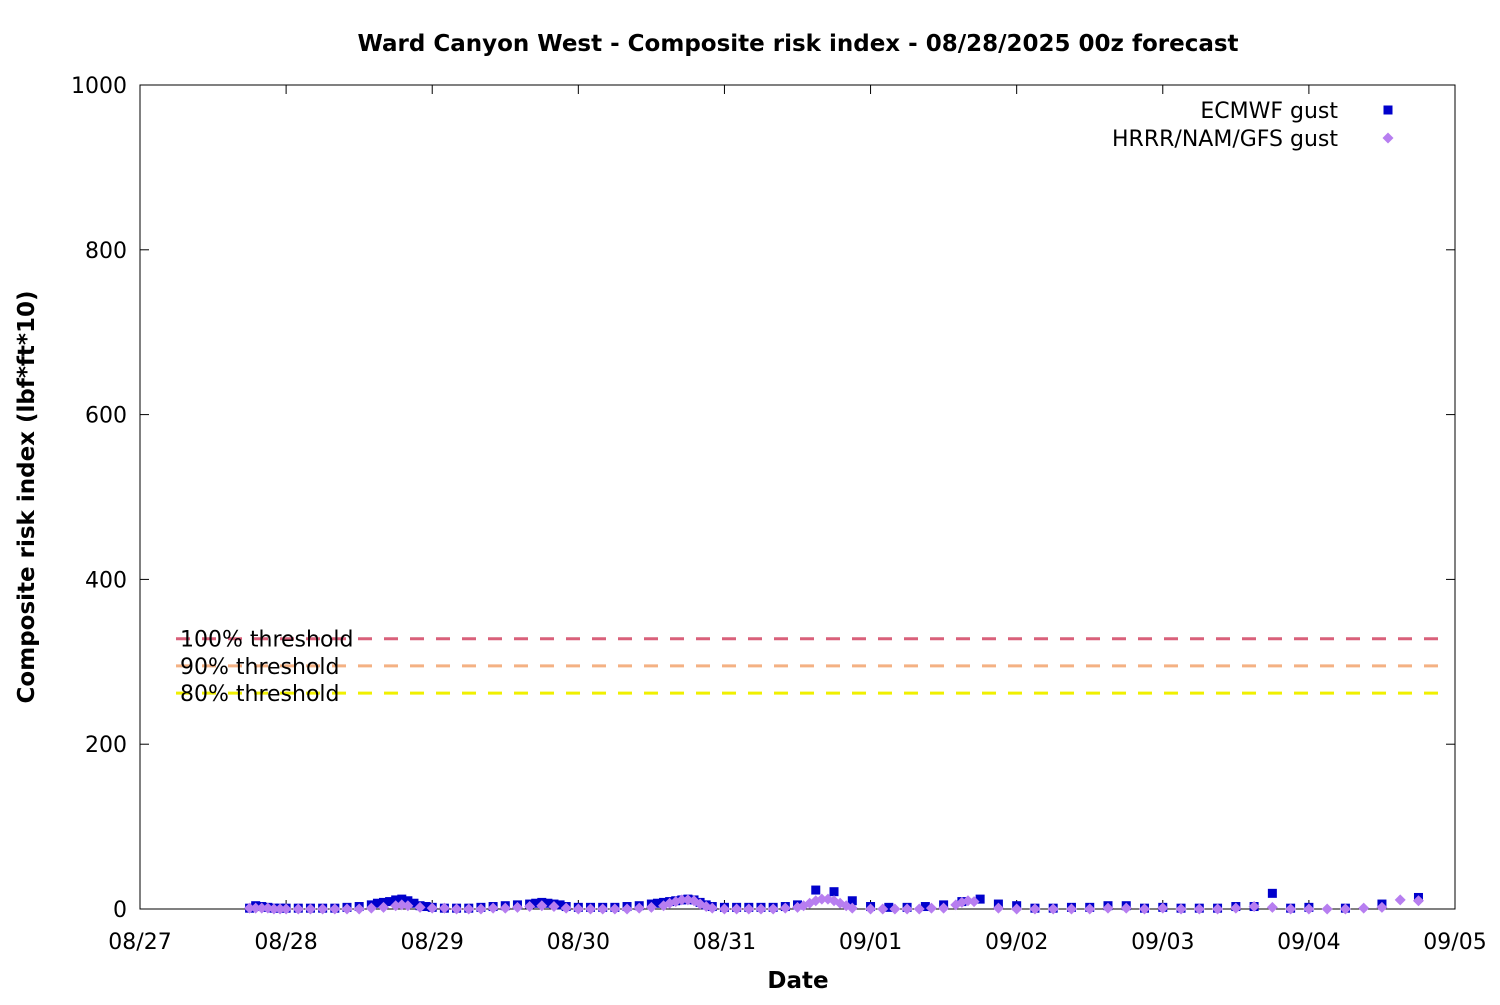  I want to click on threshold-label: 100% threshold, so click(267, 640).